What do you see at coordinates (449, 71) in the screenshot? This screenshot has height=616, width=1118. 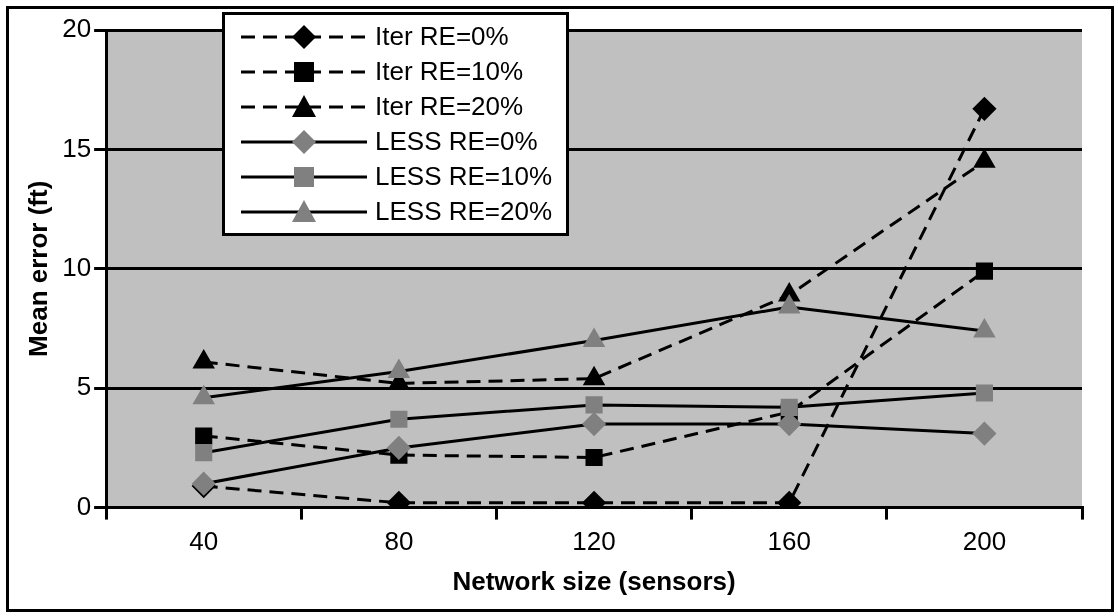 I see `legend-label: Iter RE=10%` at bounding box center [449, 71].